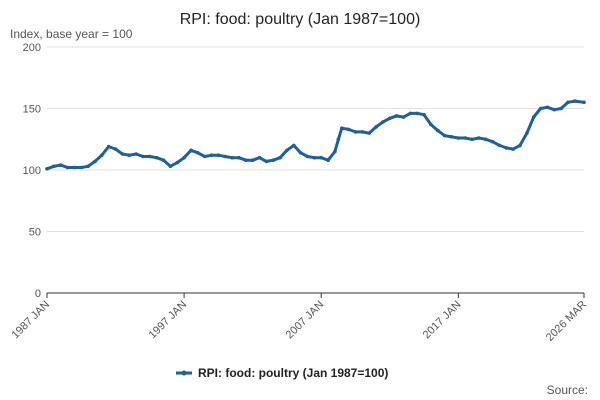  I want to click on legend: RPI: food: poultry (Jan 1987=100), so click(282, 373).